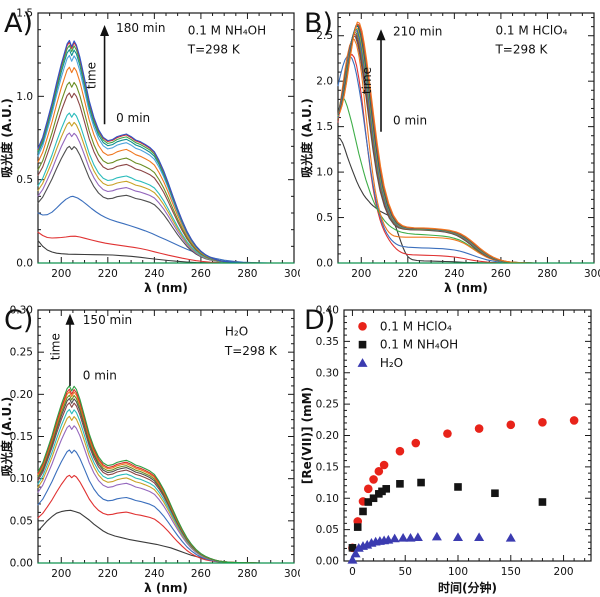  What do you see at coordinates (324, 82) in the screenshot?
I see `y-tick-label: 2.0` at bounding box center [324, 82].